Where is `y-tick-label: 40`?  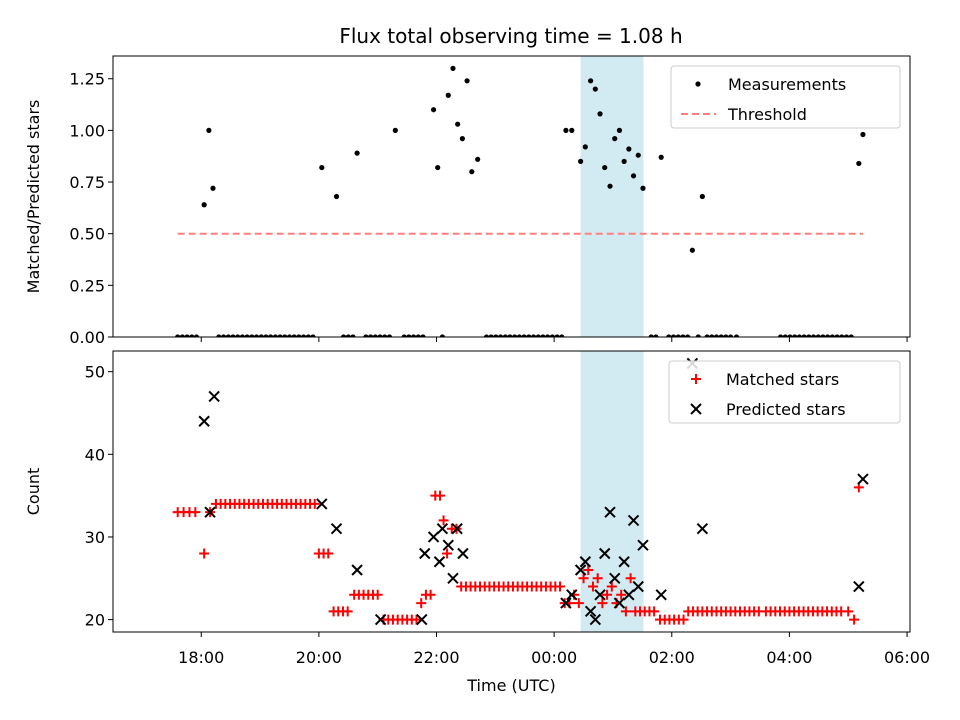 y-tick-label: 40 is located at coordinates (95, 454).